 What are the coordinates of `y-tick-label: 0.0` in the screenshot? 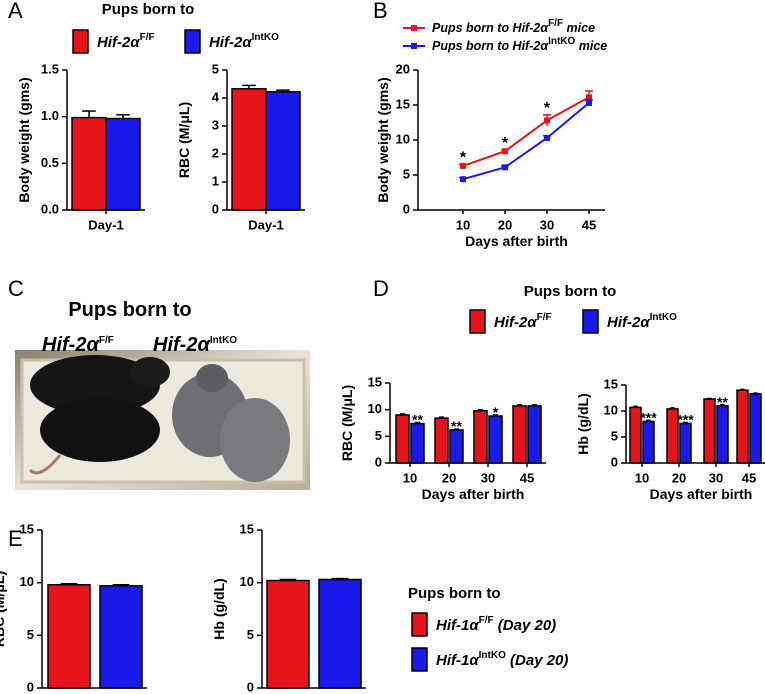 It's located at (50, 208).